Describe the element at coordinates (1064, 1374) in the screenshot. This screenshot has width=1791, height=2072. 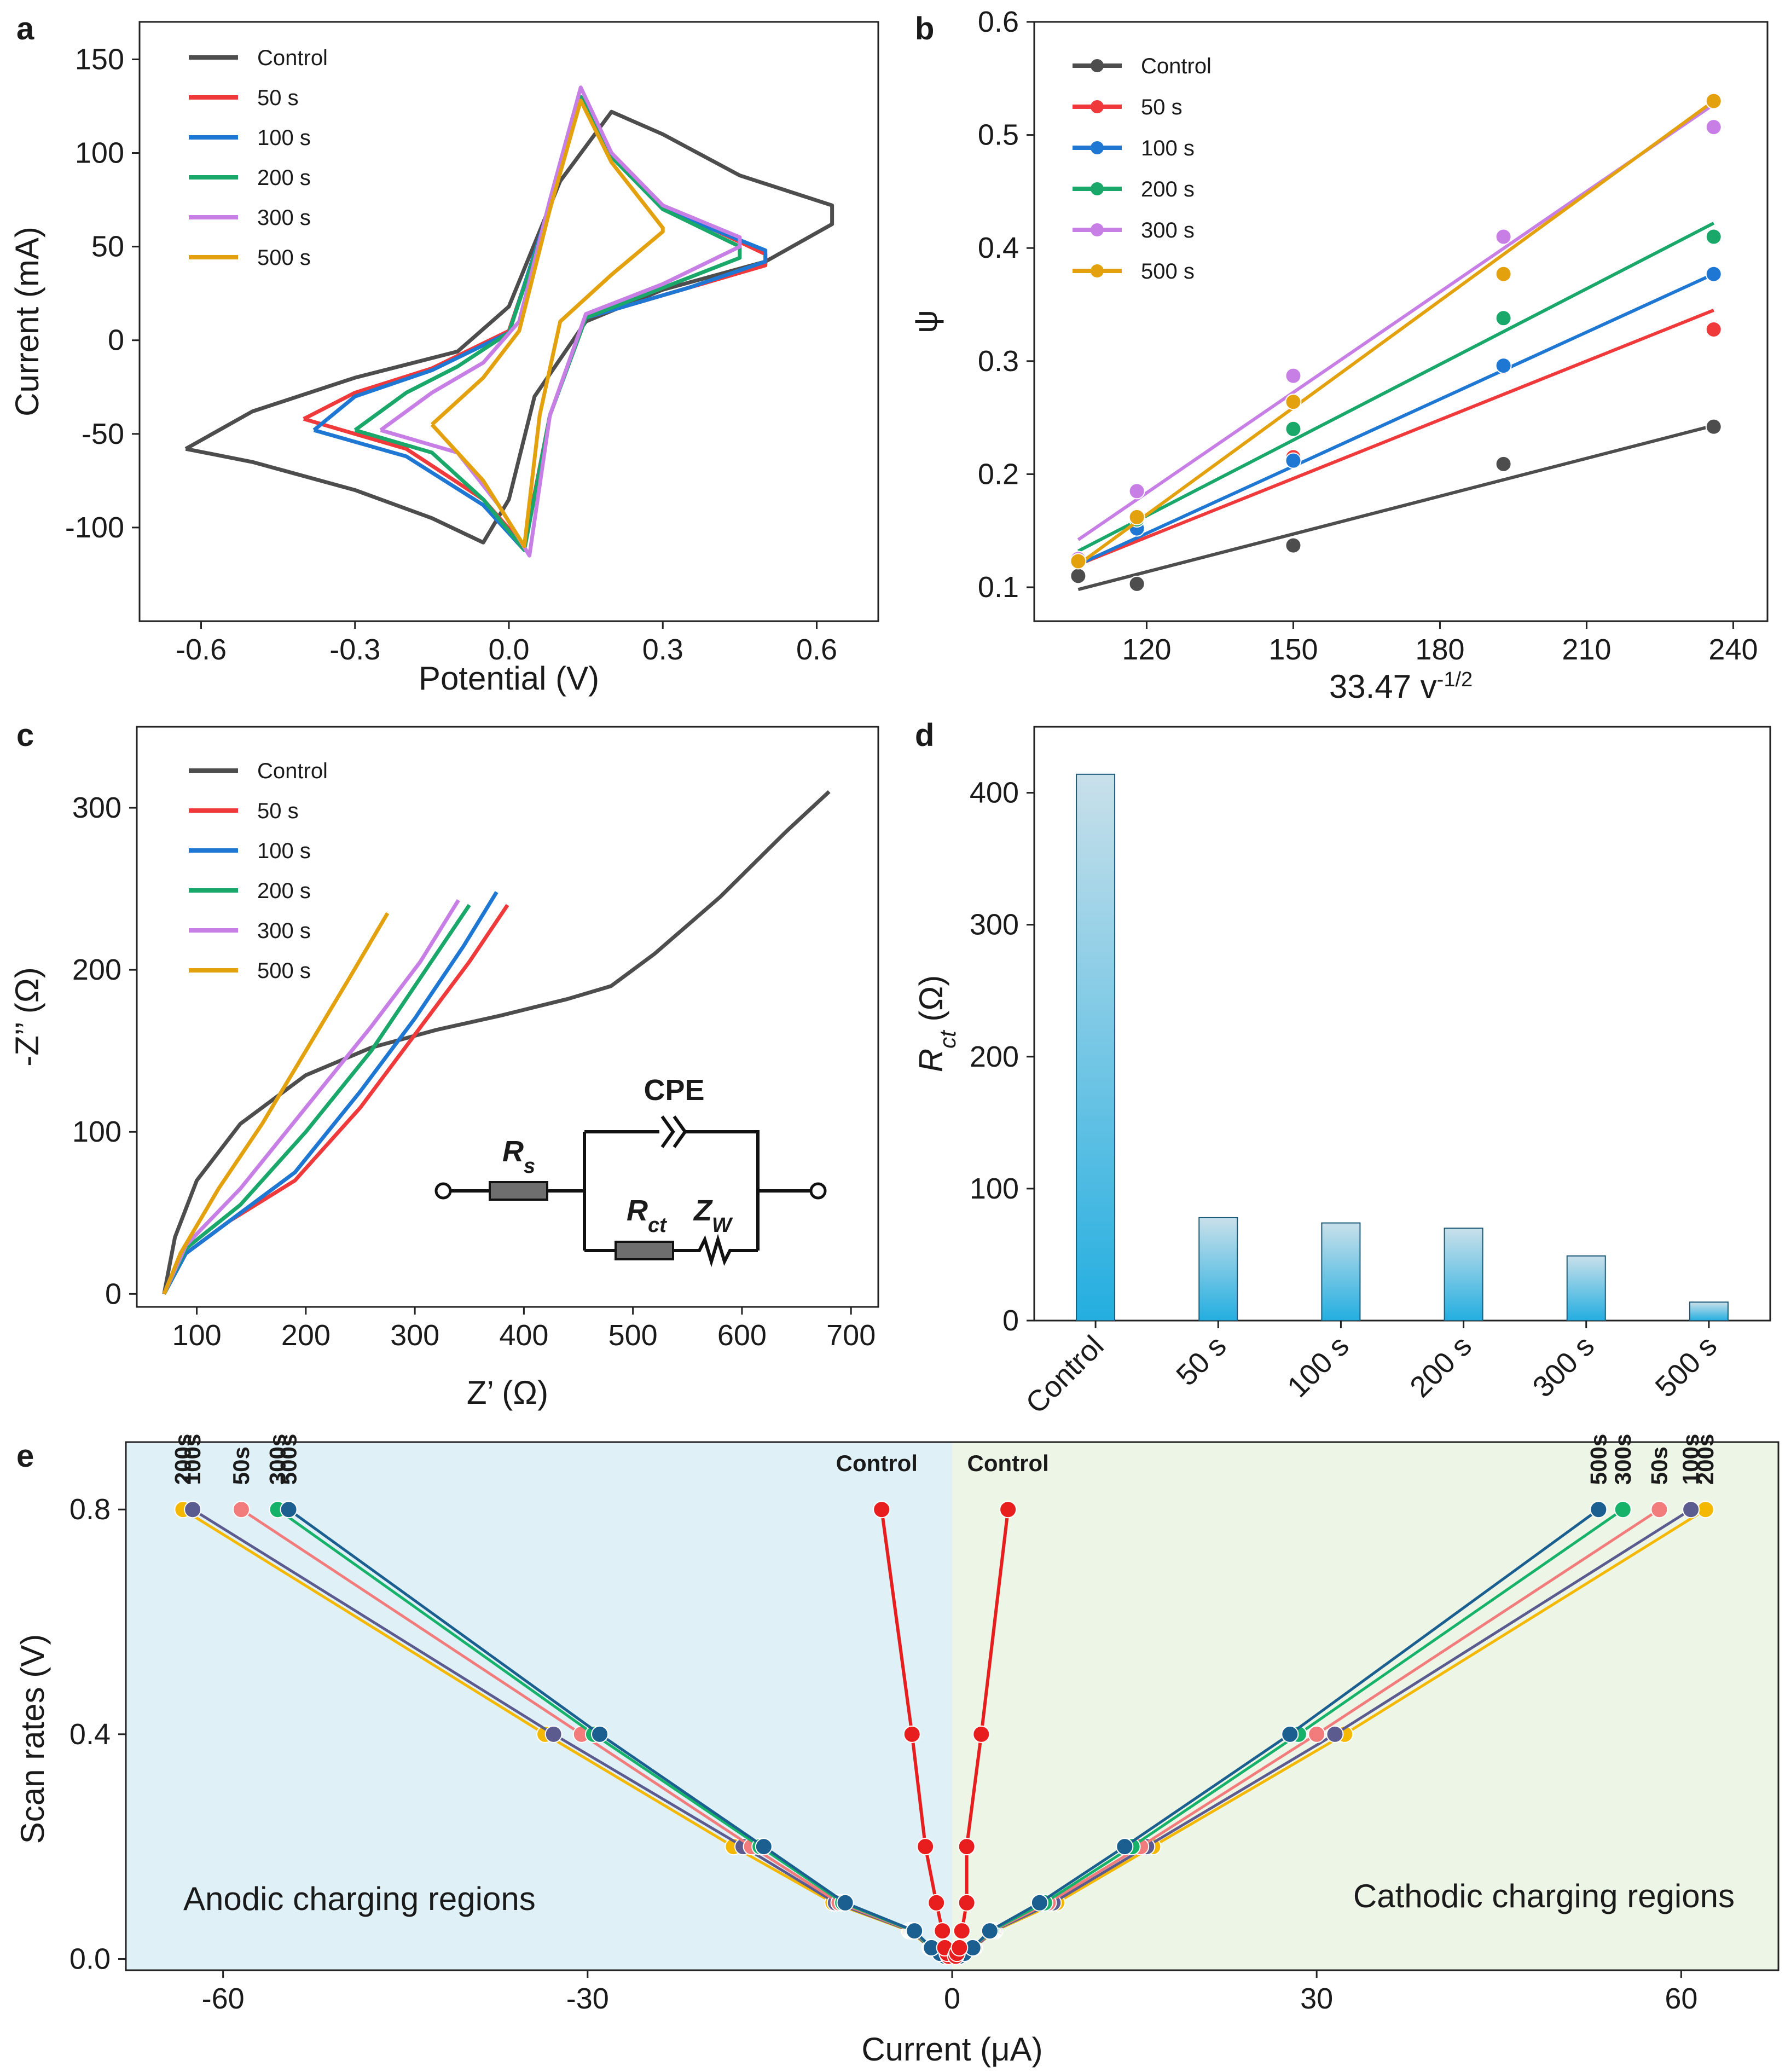
I see `x-tick-label: Control` at that location.